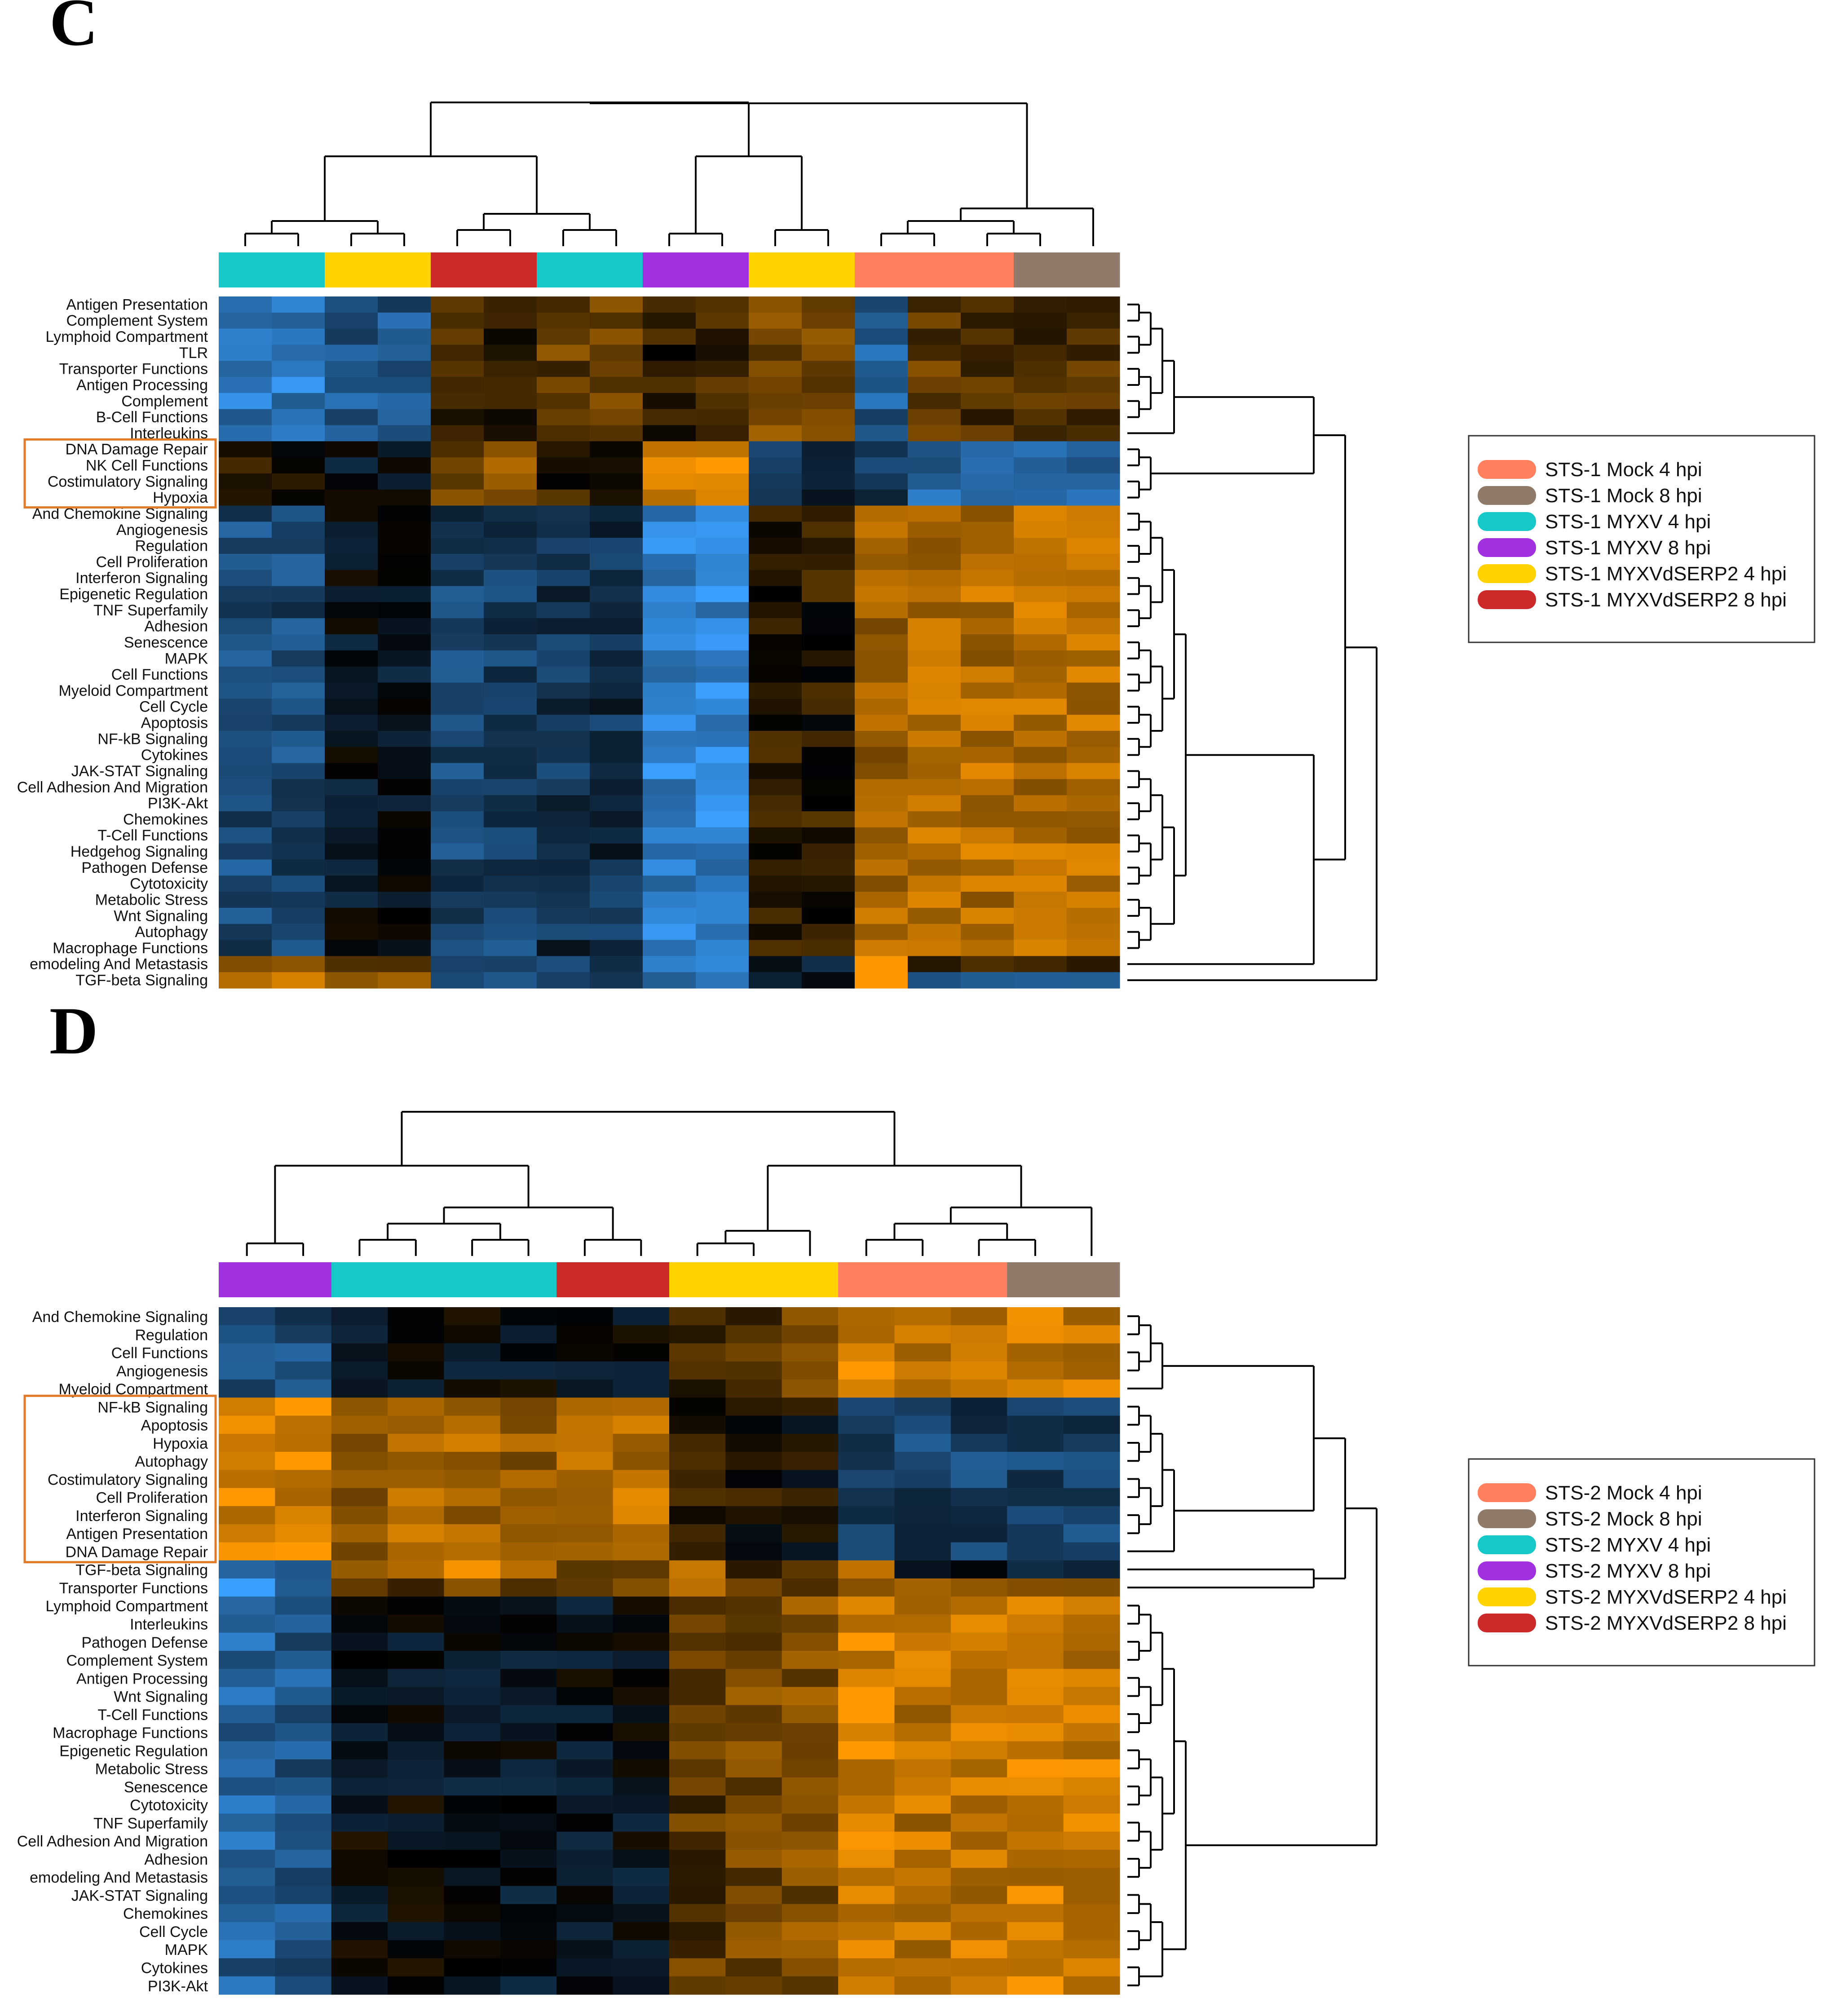 The image size is (1828, 2016). I want to click on highlight-box, so click(120, 474).